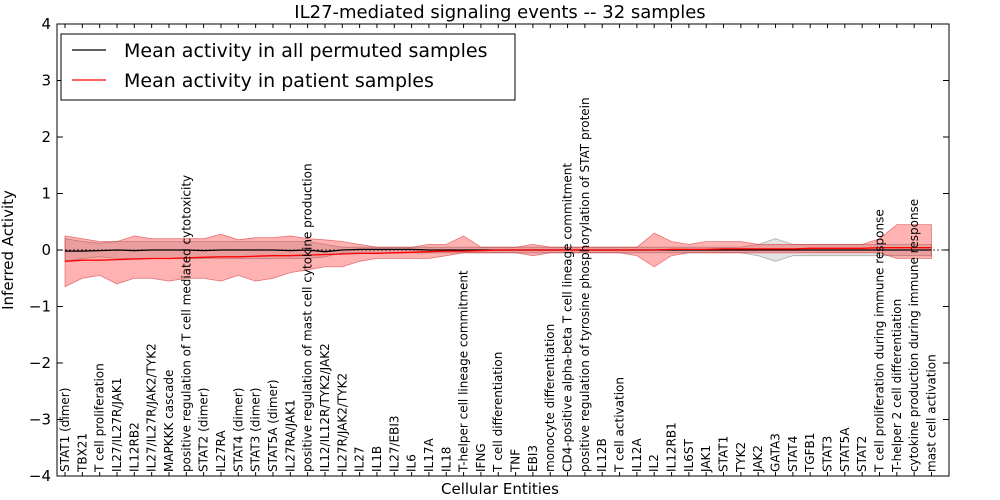  Describe the element at coordinates (654, 463) in the screenshot. I see `entity-label: IL2` at that location.